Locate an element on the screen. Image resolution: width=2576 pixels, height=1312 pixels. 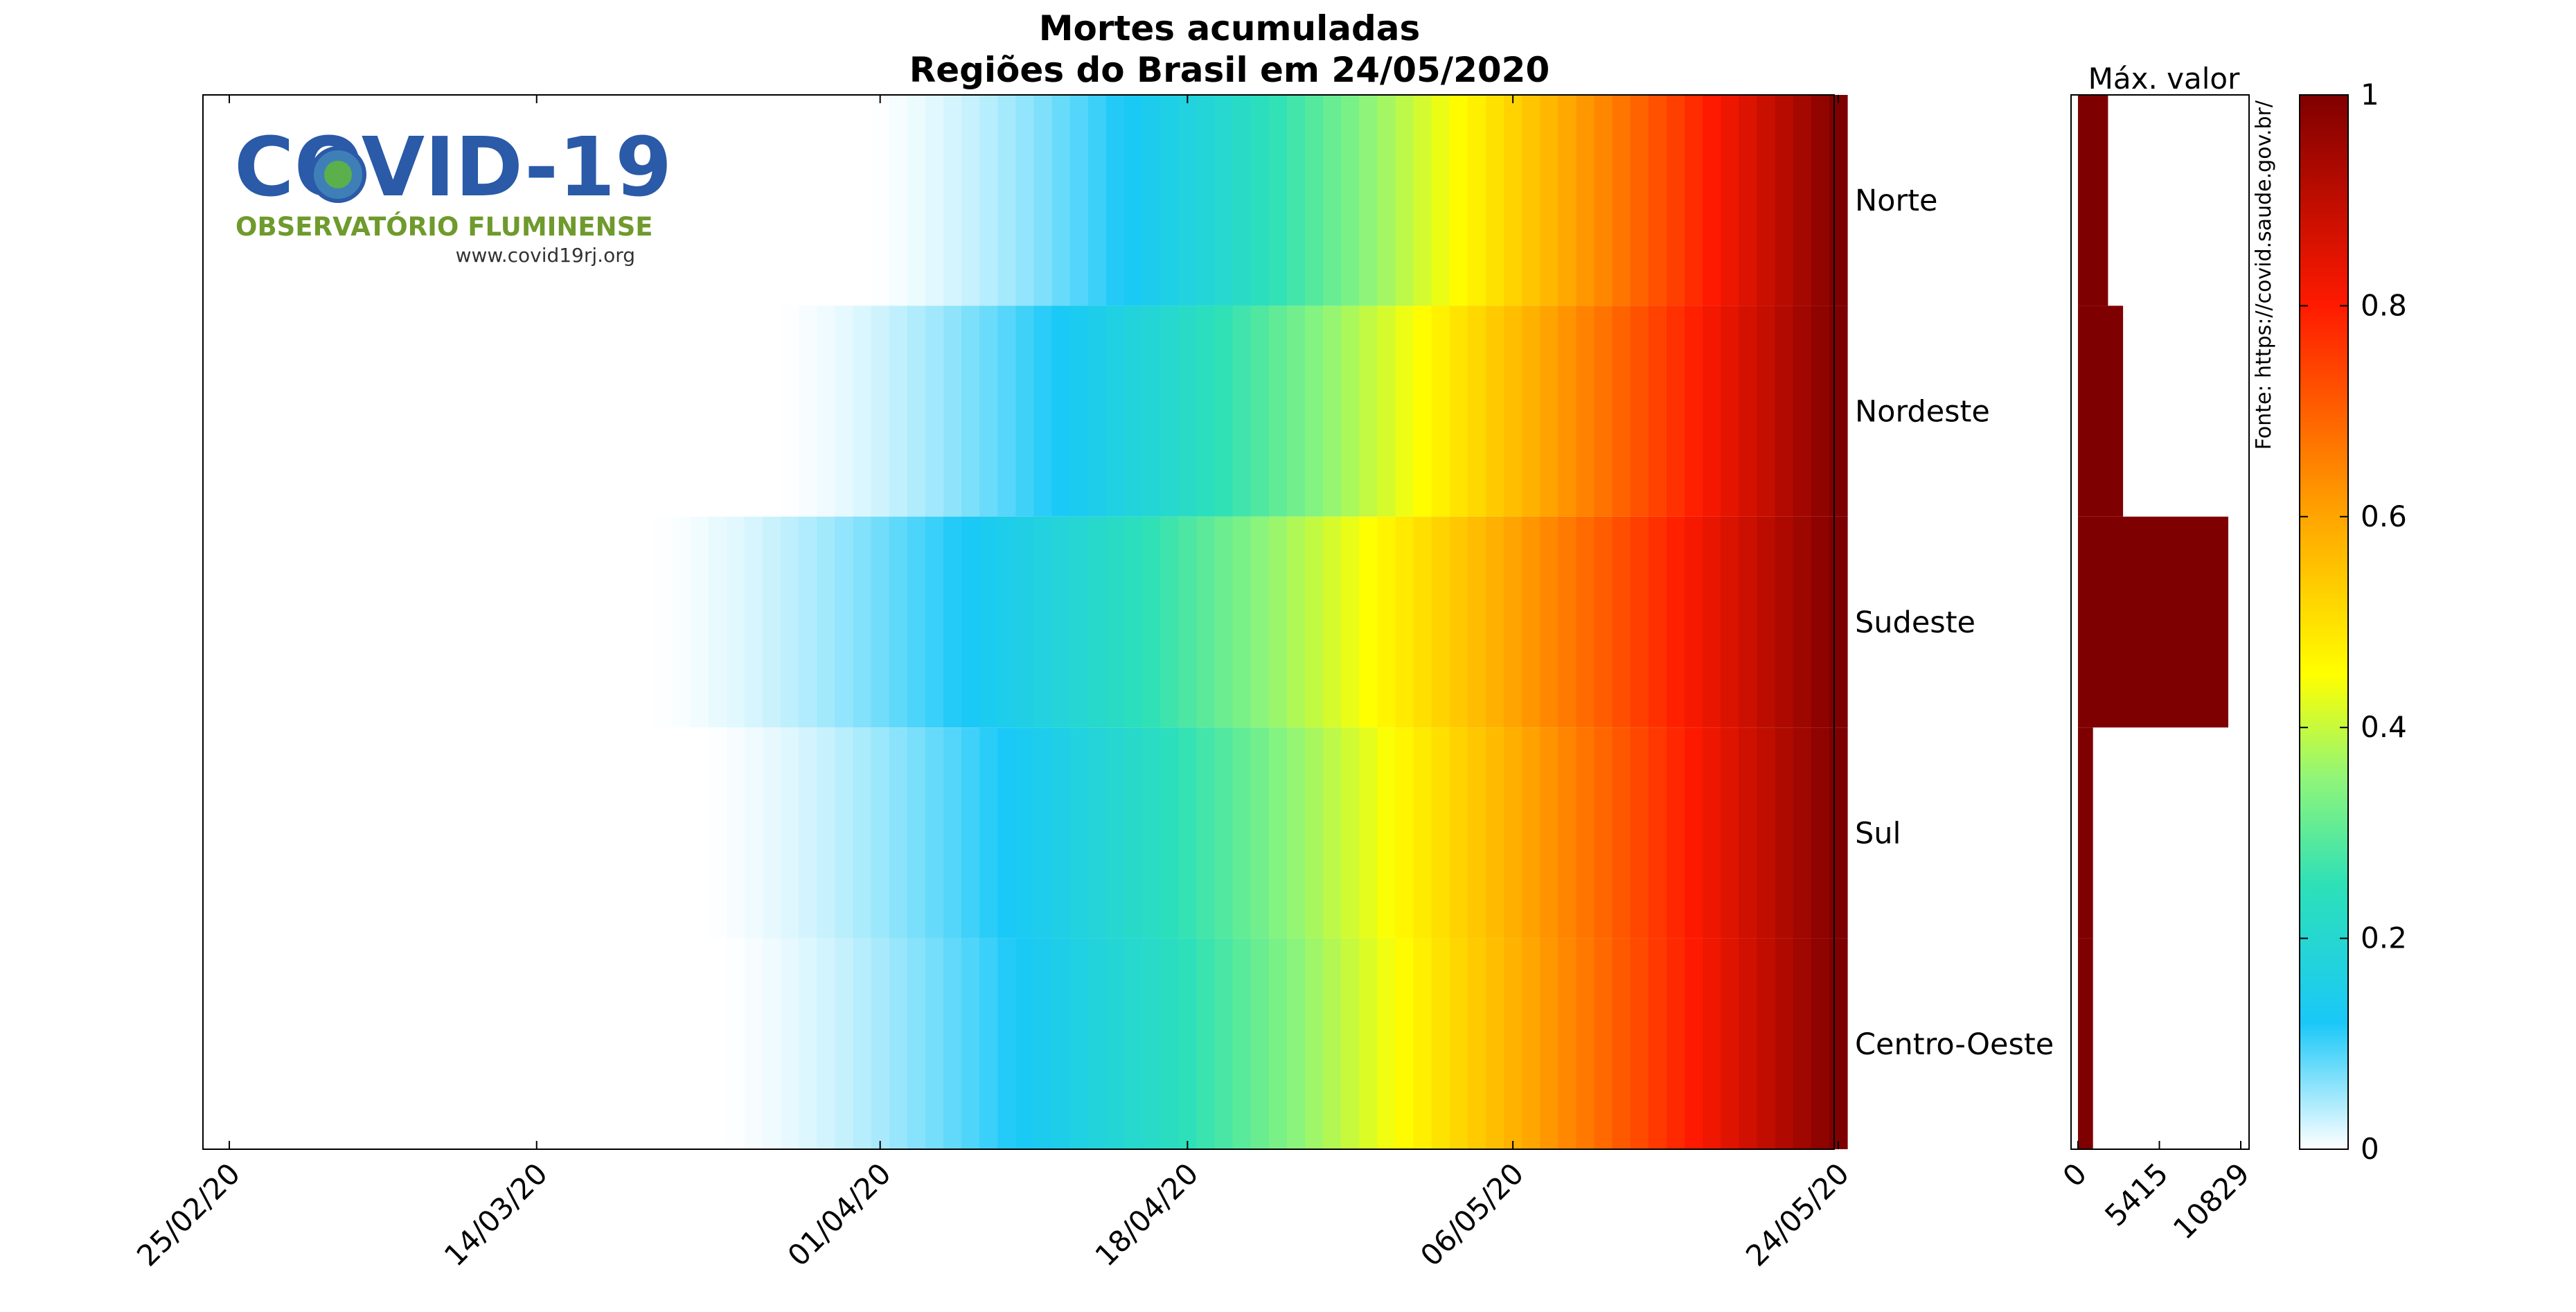
colorbar-tick-label: 0.8 is located at coordinates (2384, 305).